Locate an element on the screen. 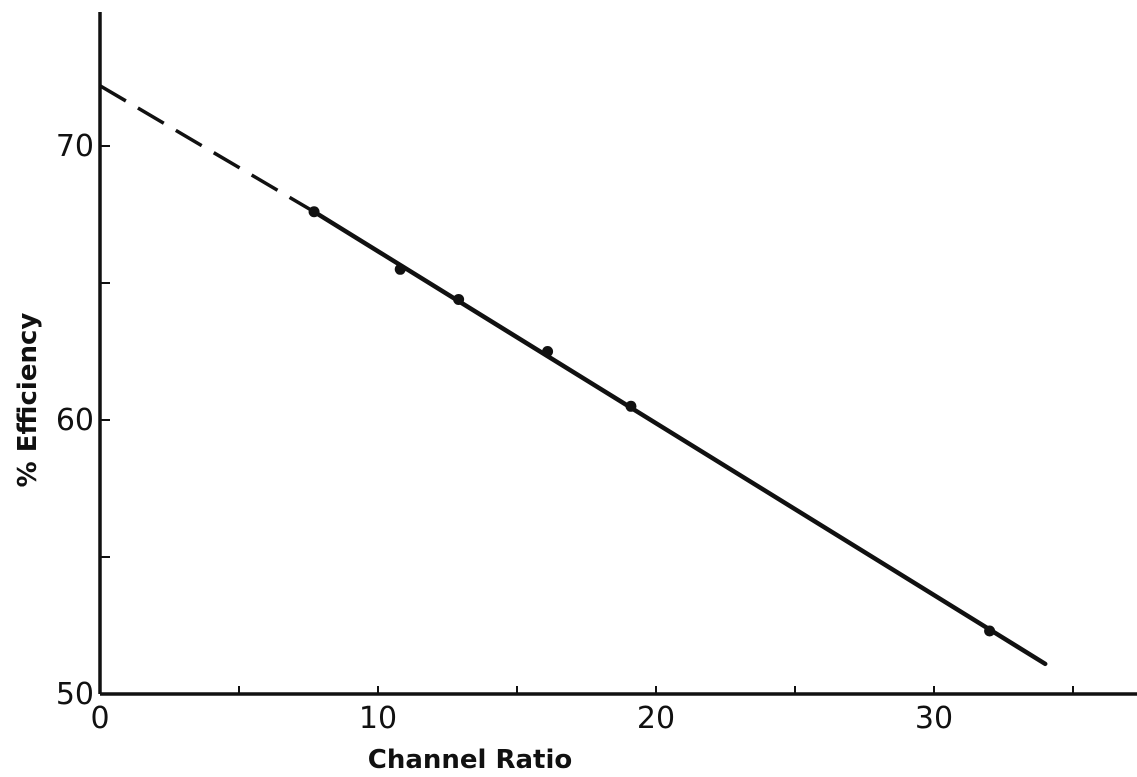 The image size is (1137, 777). y-axis-label: % Efficiency is located at coordinates (28, 400).